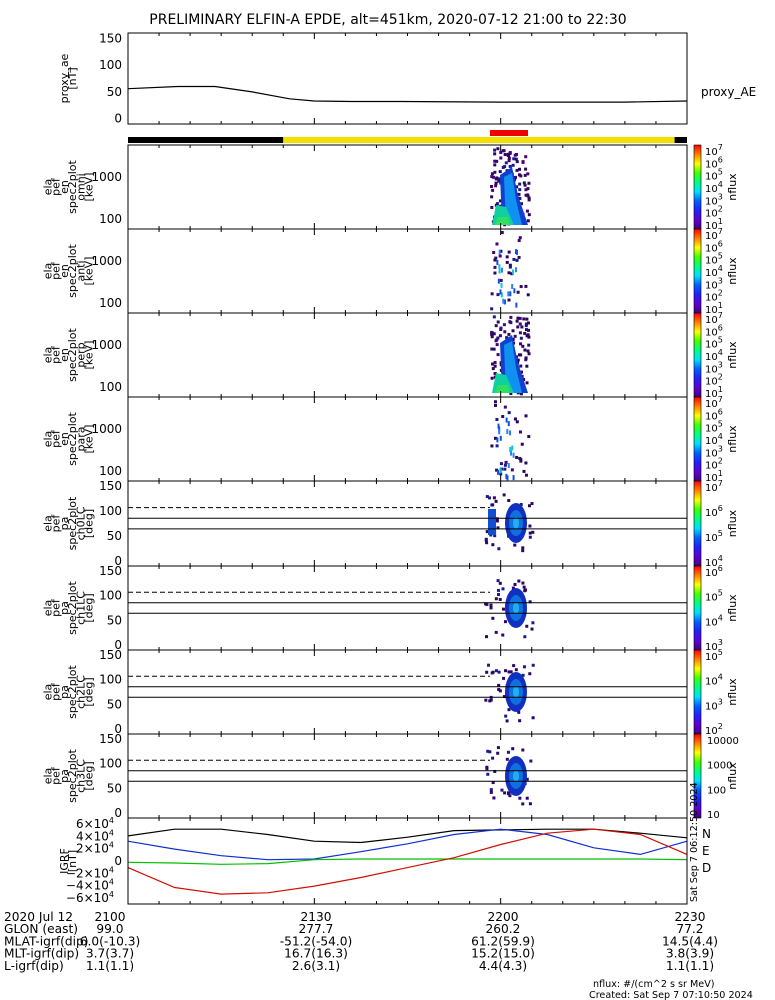 The width and height of the screenshot is (775, 1000). I want to click on igrf-legend-E: E, so click(706, 851).